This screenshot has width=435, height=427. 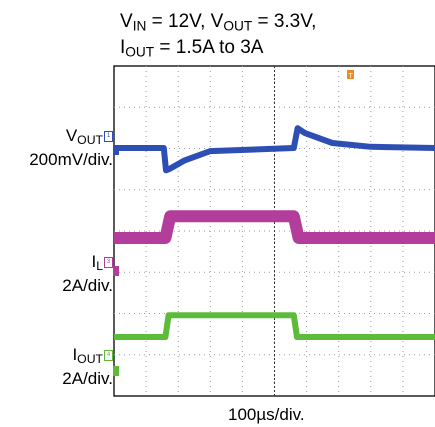 What do you see at coordinates (218, 22) in the screenshot?
I see `chart-title-line1: VIN = 12V, VOUT = 3.3V,` at bounding box center [218, 22].